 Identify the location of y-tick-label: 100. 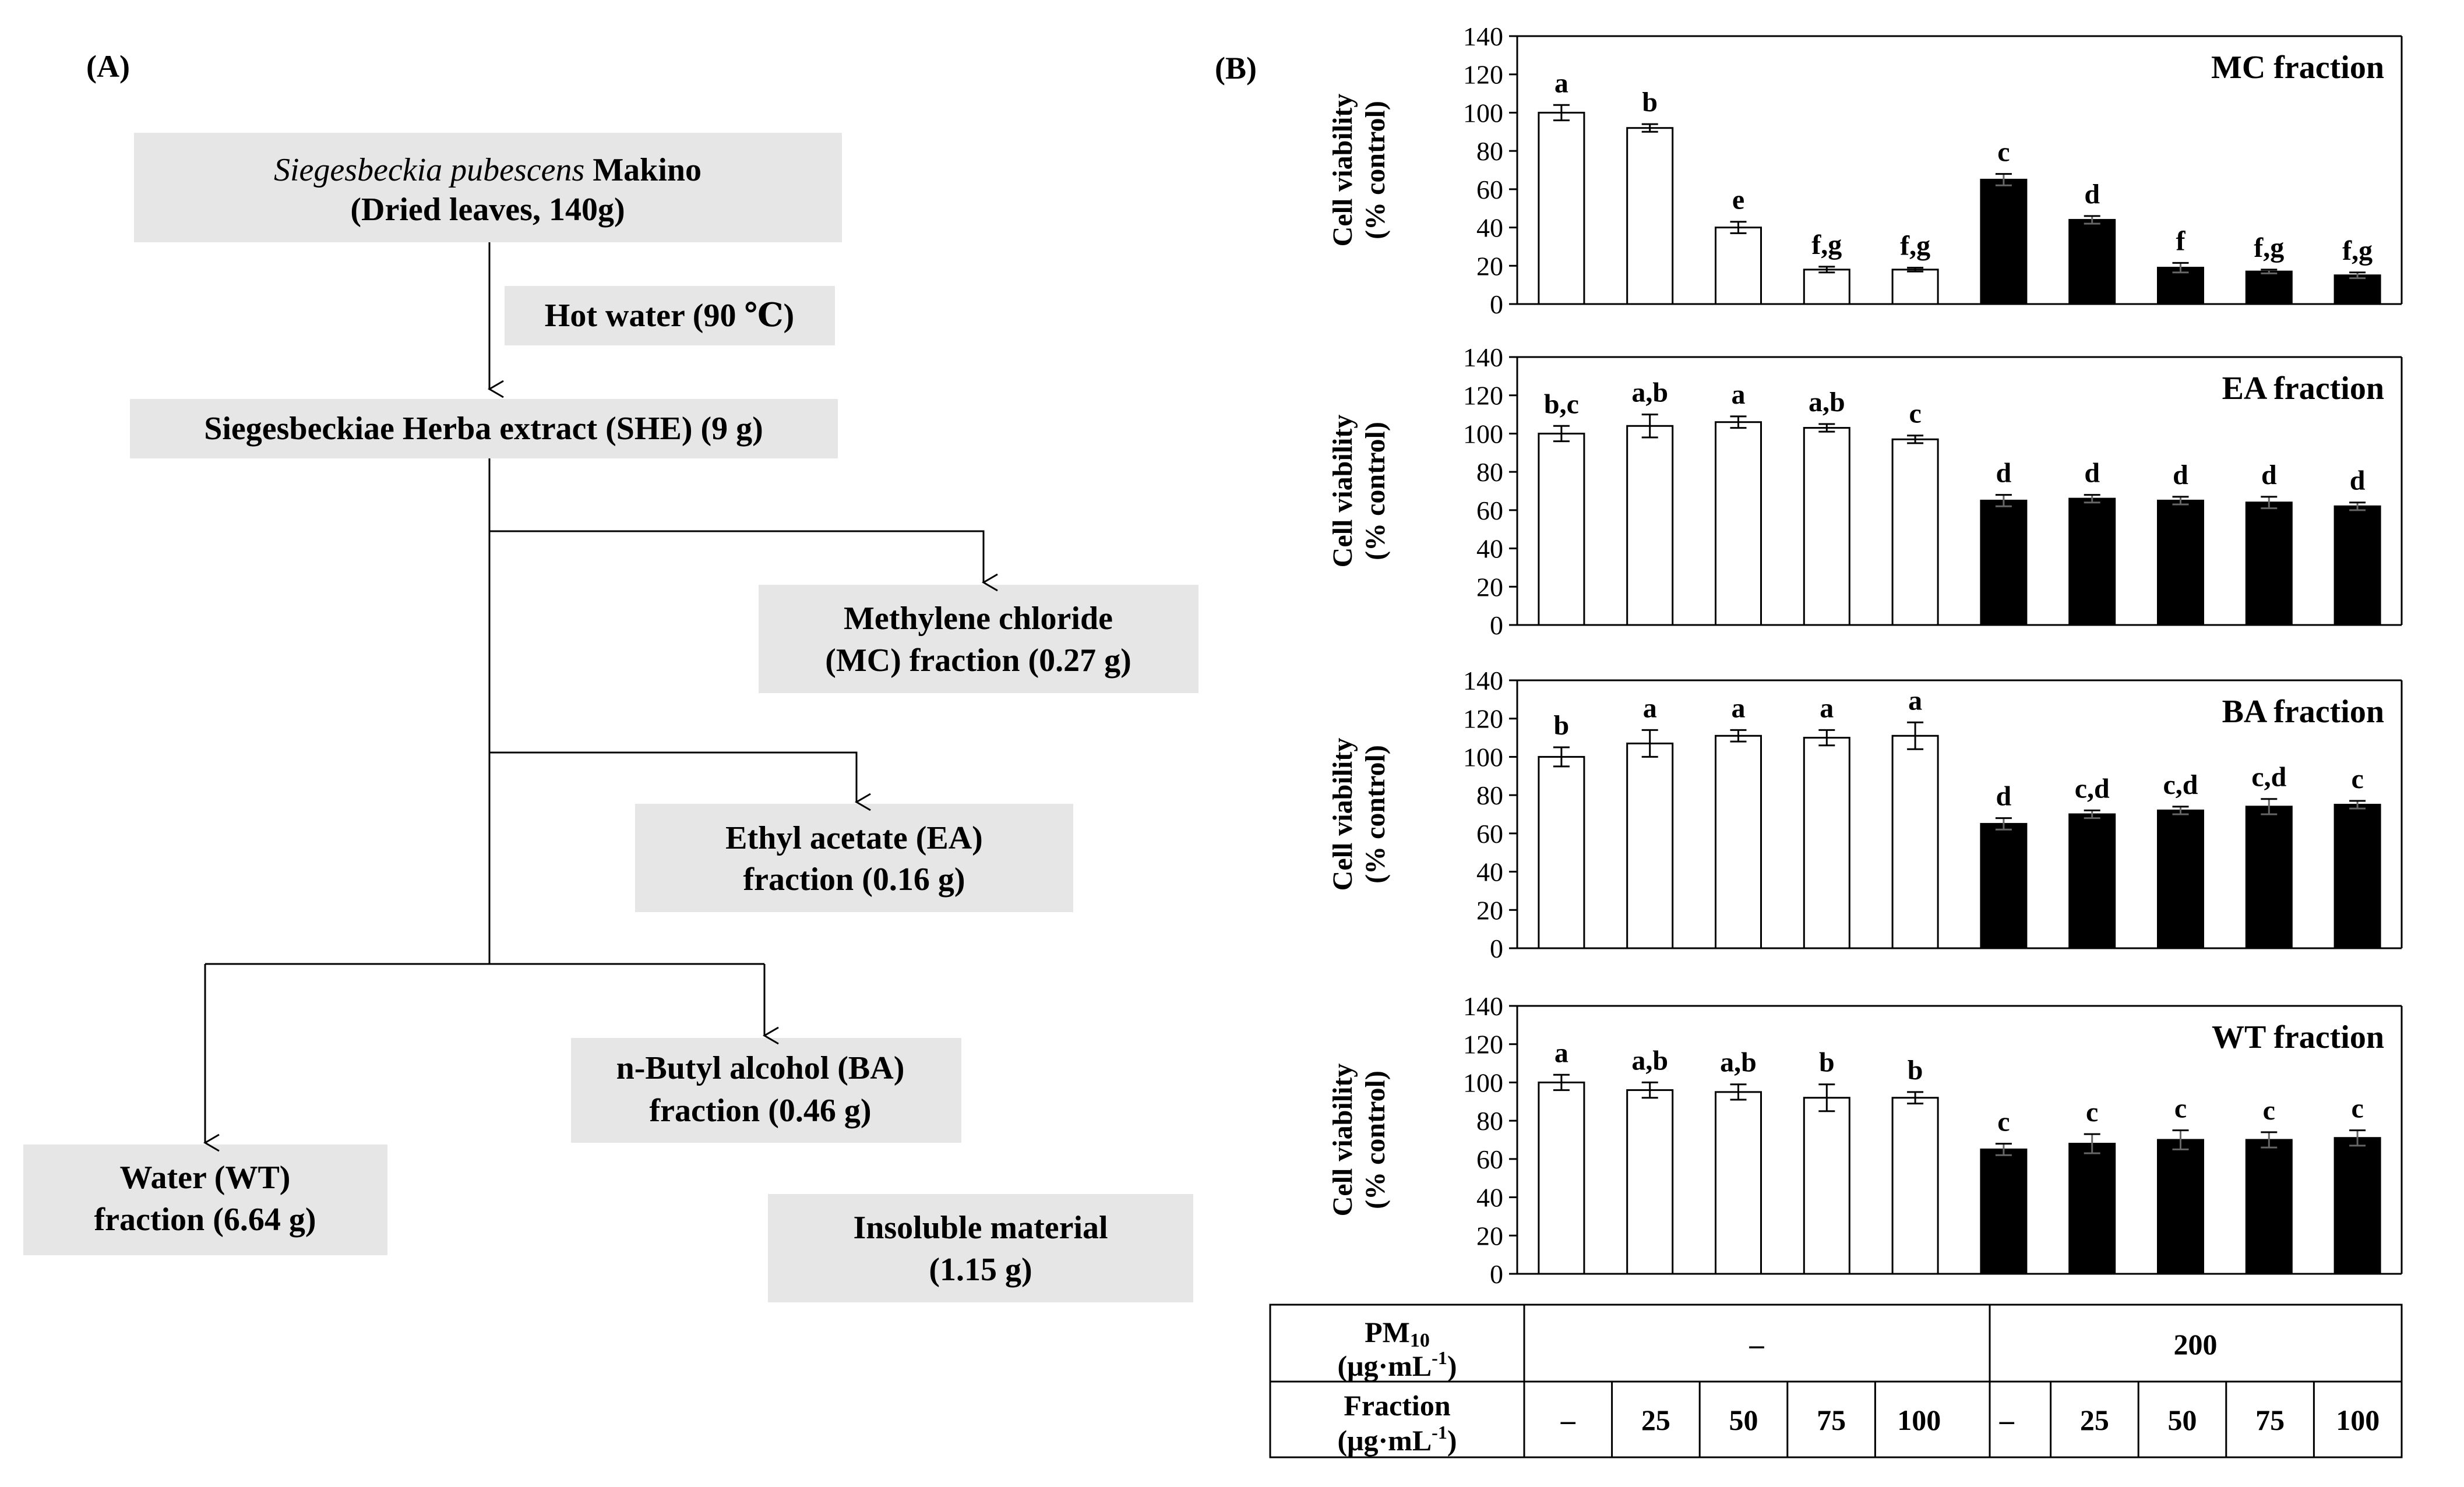
(1483, 433).